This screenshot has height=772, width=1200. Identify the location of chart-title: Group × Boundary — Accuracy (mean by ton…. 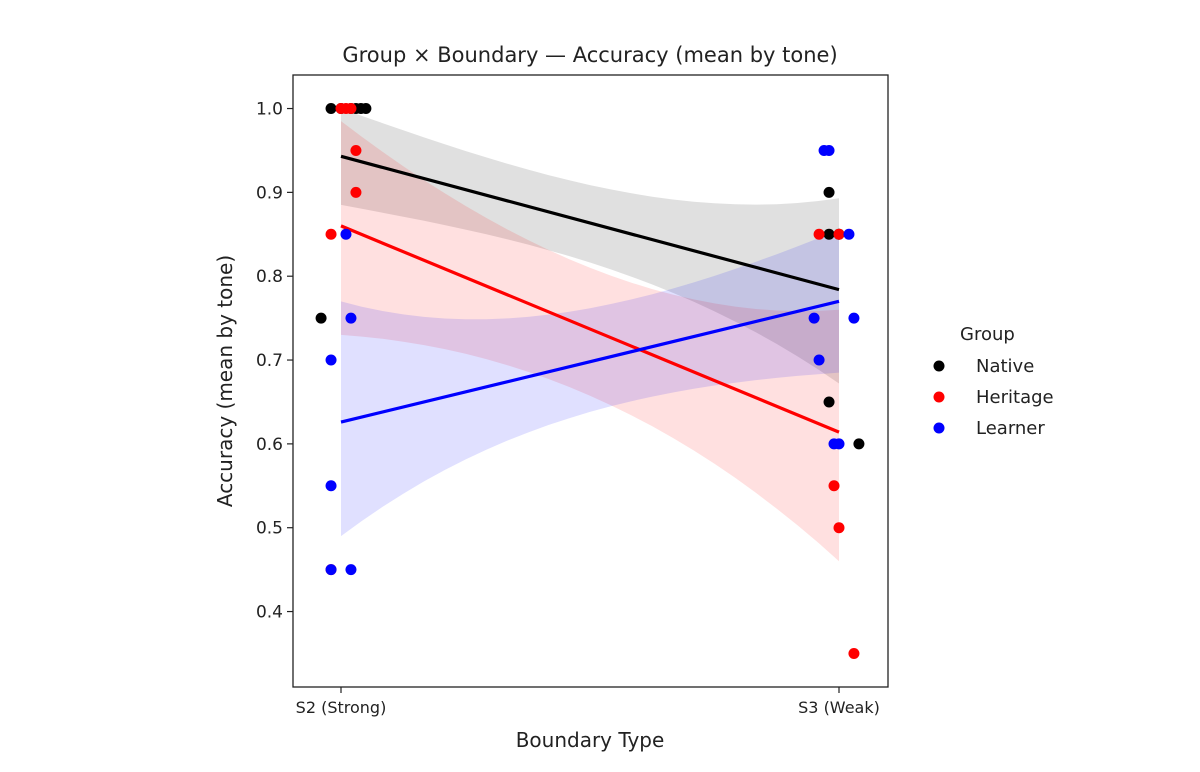
(589, 55).